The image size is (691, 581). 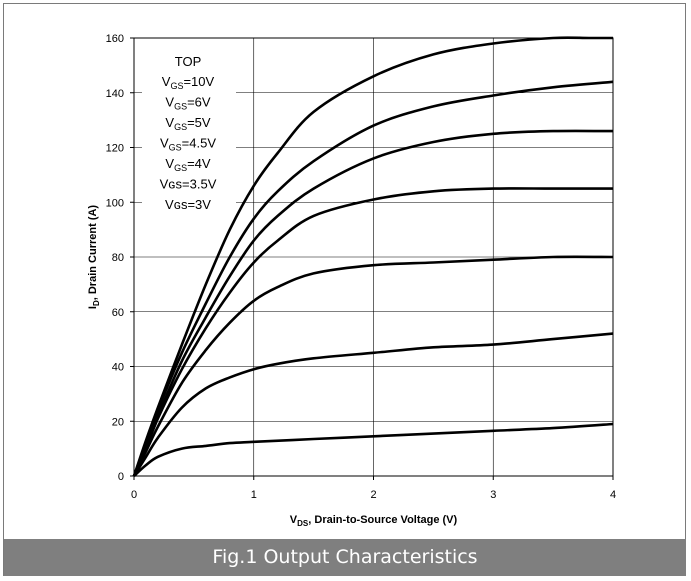 What do you see at coordinates (254, 495) in the screenshot?
I see `x-tick-label: 1` at bounding box center [254, 495].